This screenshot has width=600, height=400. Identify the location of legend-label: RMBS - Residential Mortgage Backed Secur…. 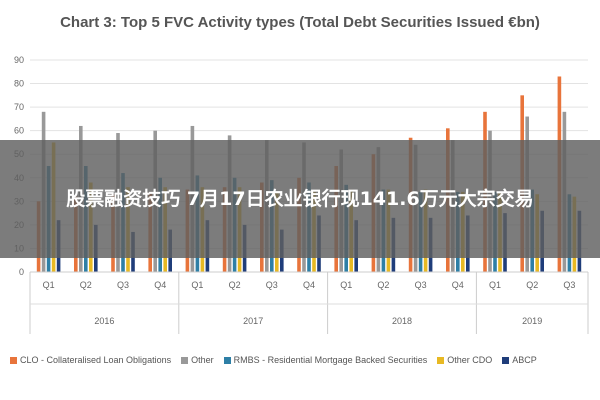
(330, 360).